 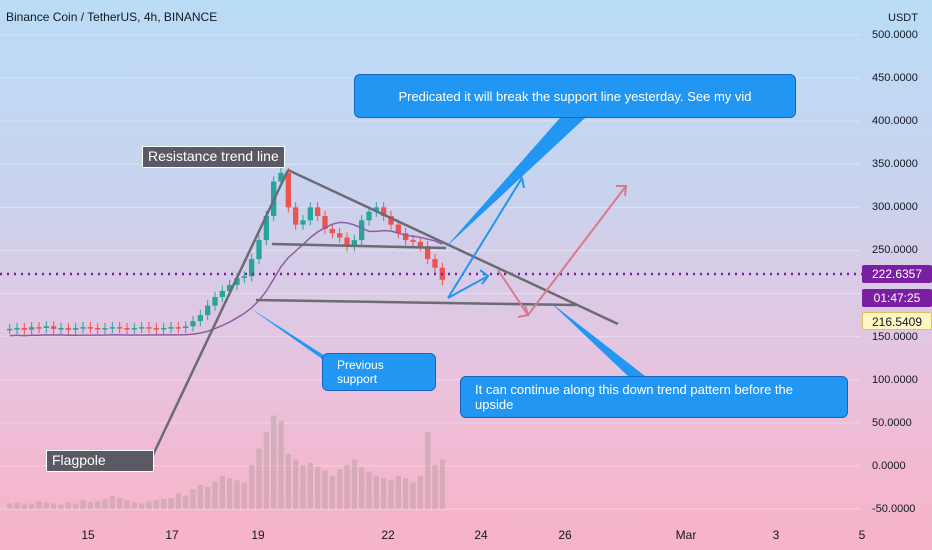 What do you see at coordinates (862, 535) in the screenshot?
I see `time-tick-label: 5` at bounding box center [862, 535].